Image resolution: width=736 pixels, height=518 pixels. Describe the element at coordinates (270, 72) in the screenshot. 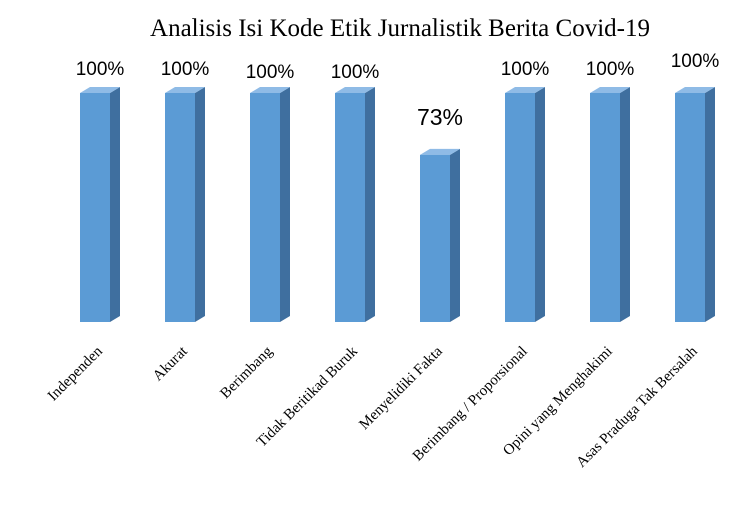

I see `data-label-3: 100%` at that location.